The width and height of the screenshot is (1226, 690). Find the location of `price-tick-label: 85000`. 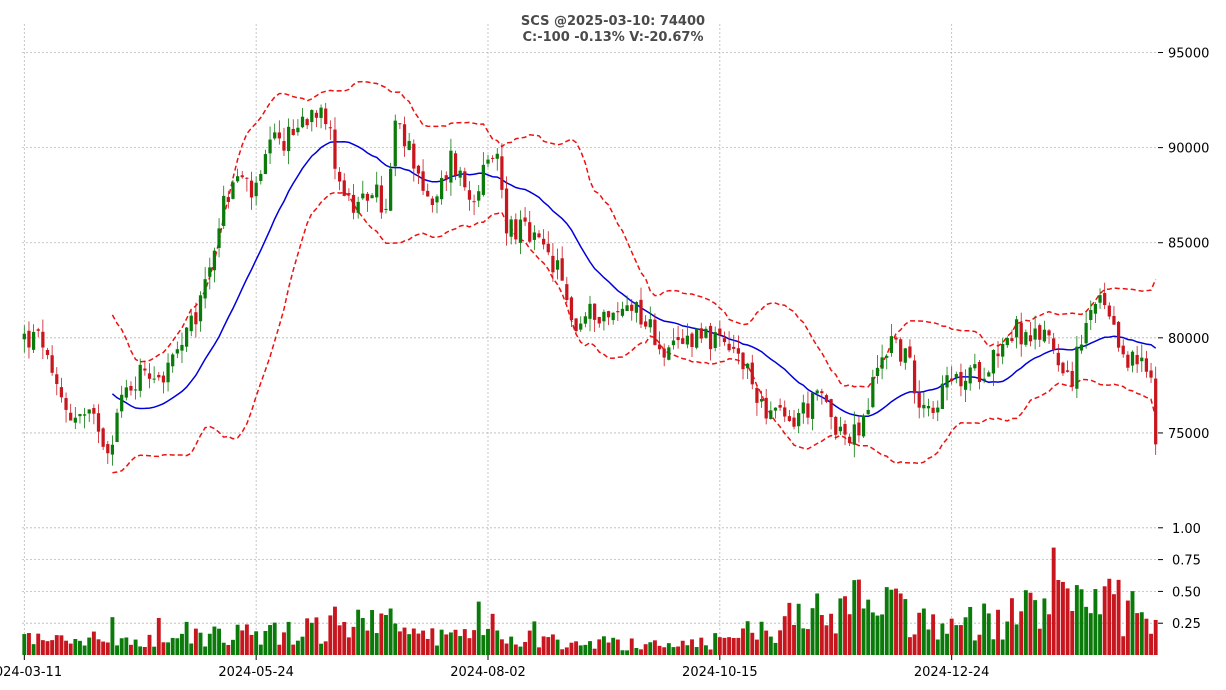

price-tick-label: 85000 is located at coordinates (1188, 244).